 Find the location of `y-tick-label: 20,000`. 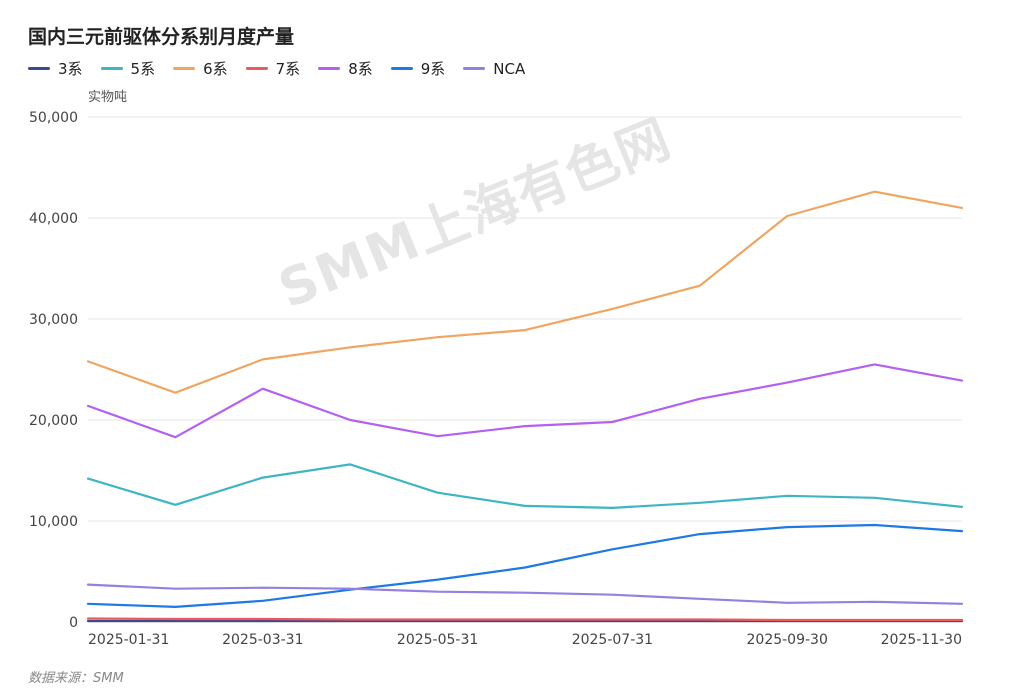

y-tick-label: 20,000 is located at coordinates (53, 421).